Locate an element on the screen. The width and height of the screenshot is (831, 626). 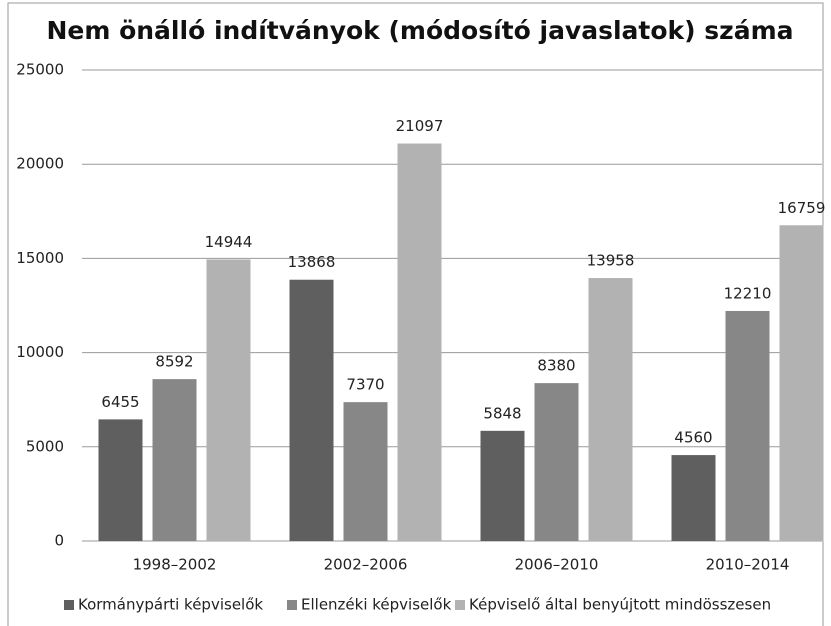
y-tick-label: 25000 is located at coordinates (40, 70).